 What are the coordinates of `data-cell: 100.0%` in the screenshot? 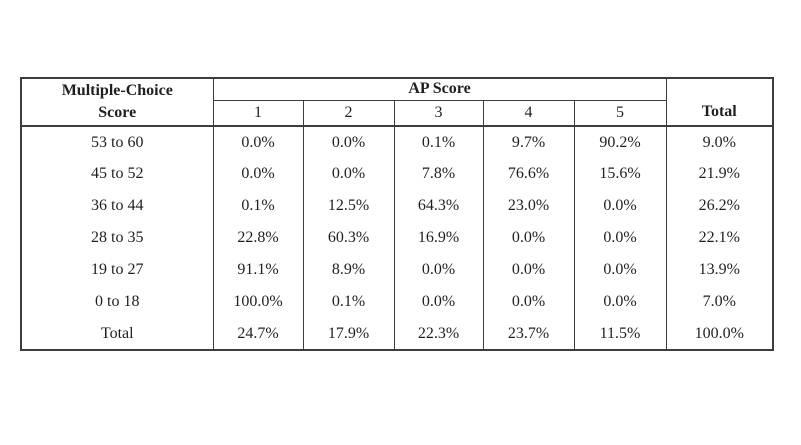 It's located at (257, 302).